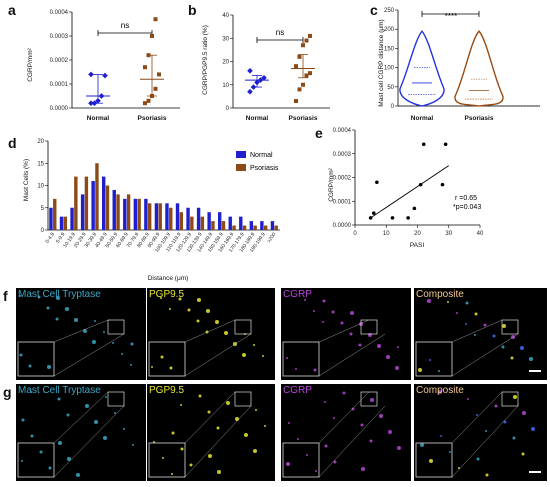 The width and height of the screenshot is (550, 487). I want to click on y-tick-label: 5, so click(43, 209).